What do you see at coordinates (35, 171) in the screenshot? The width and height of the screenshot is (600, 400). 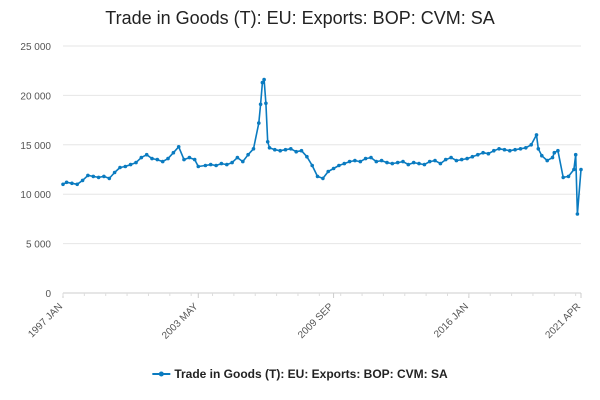 I see `y-axis: 0 5 000 10 000 15 000 20 000 25 000` at bounding box center [35, 171].